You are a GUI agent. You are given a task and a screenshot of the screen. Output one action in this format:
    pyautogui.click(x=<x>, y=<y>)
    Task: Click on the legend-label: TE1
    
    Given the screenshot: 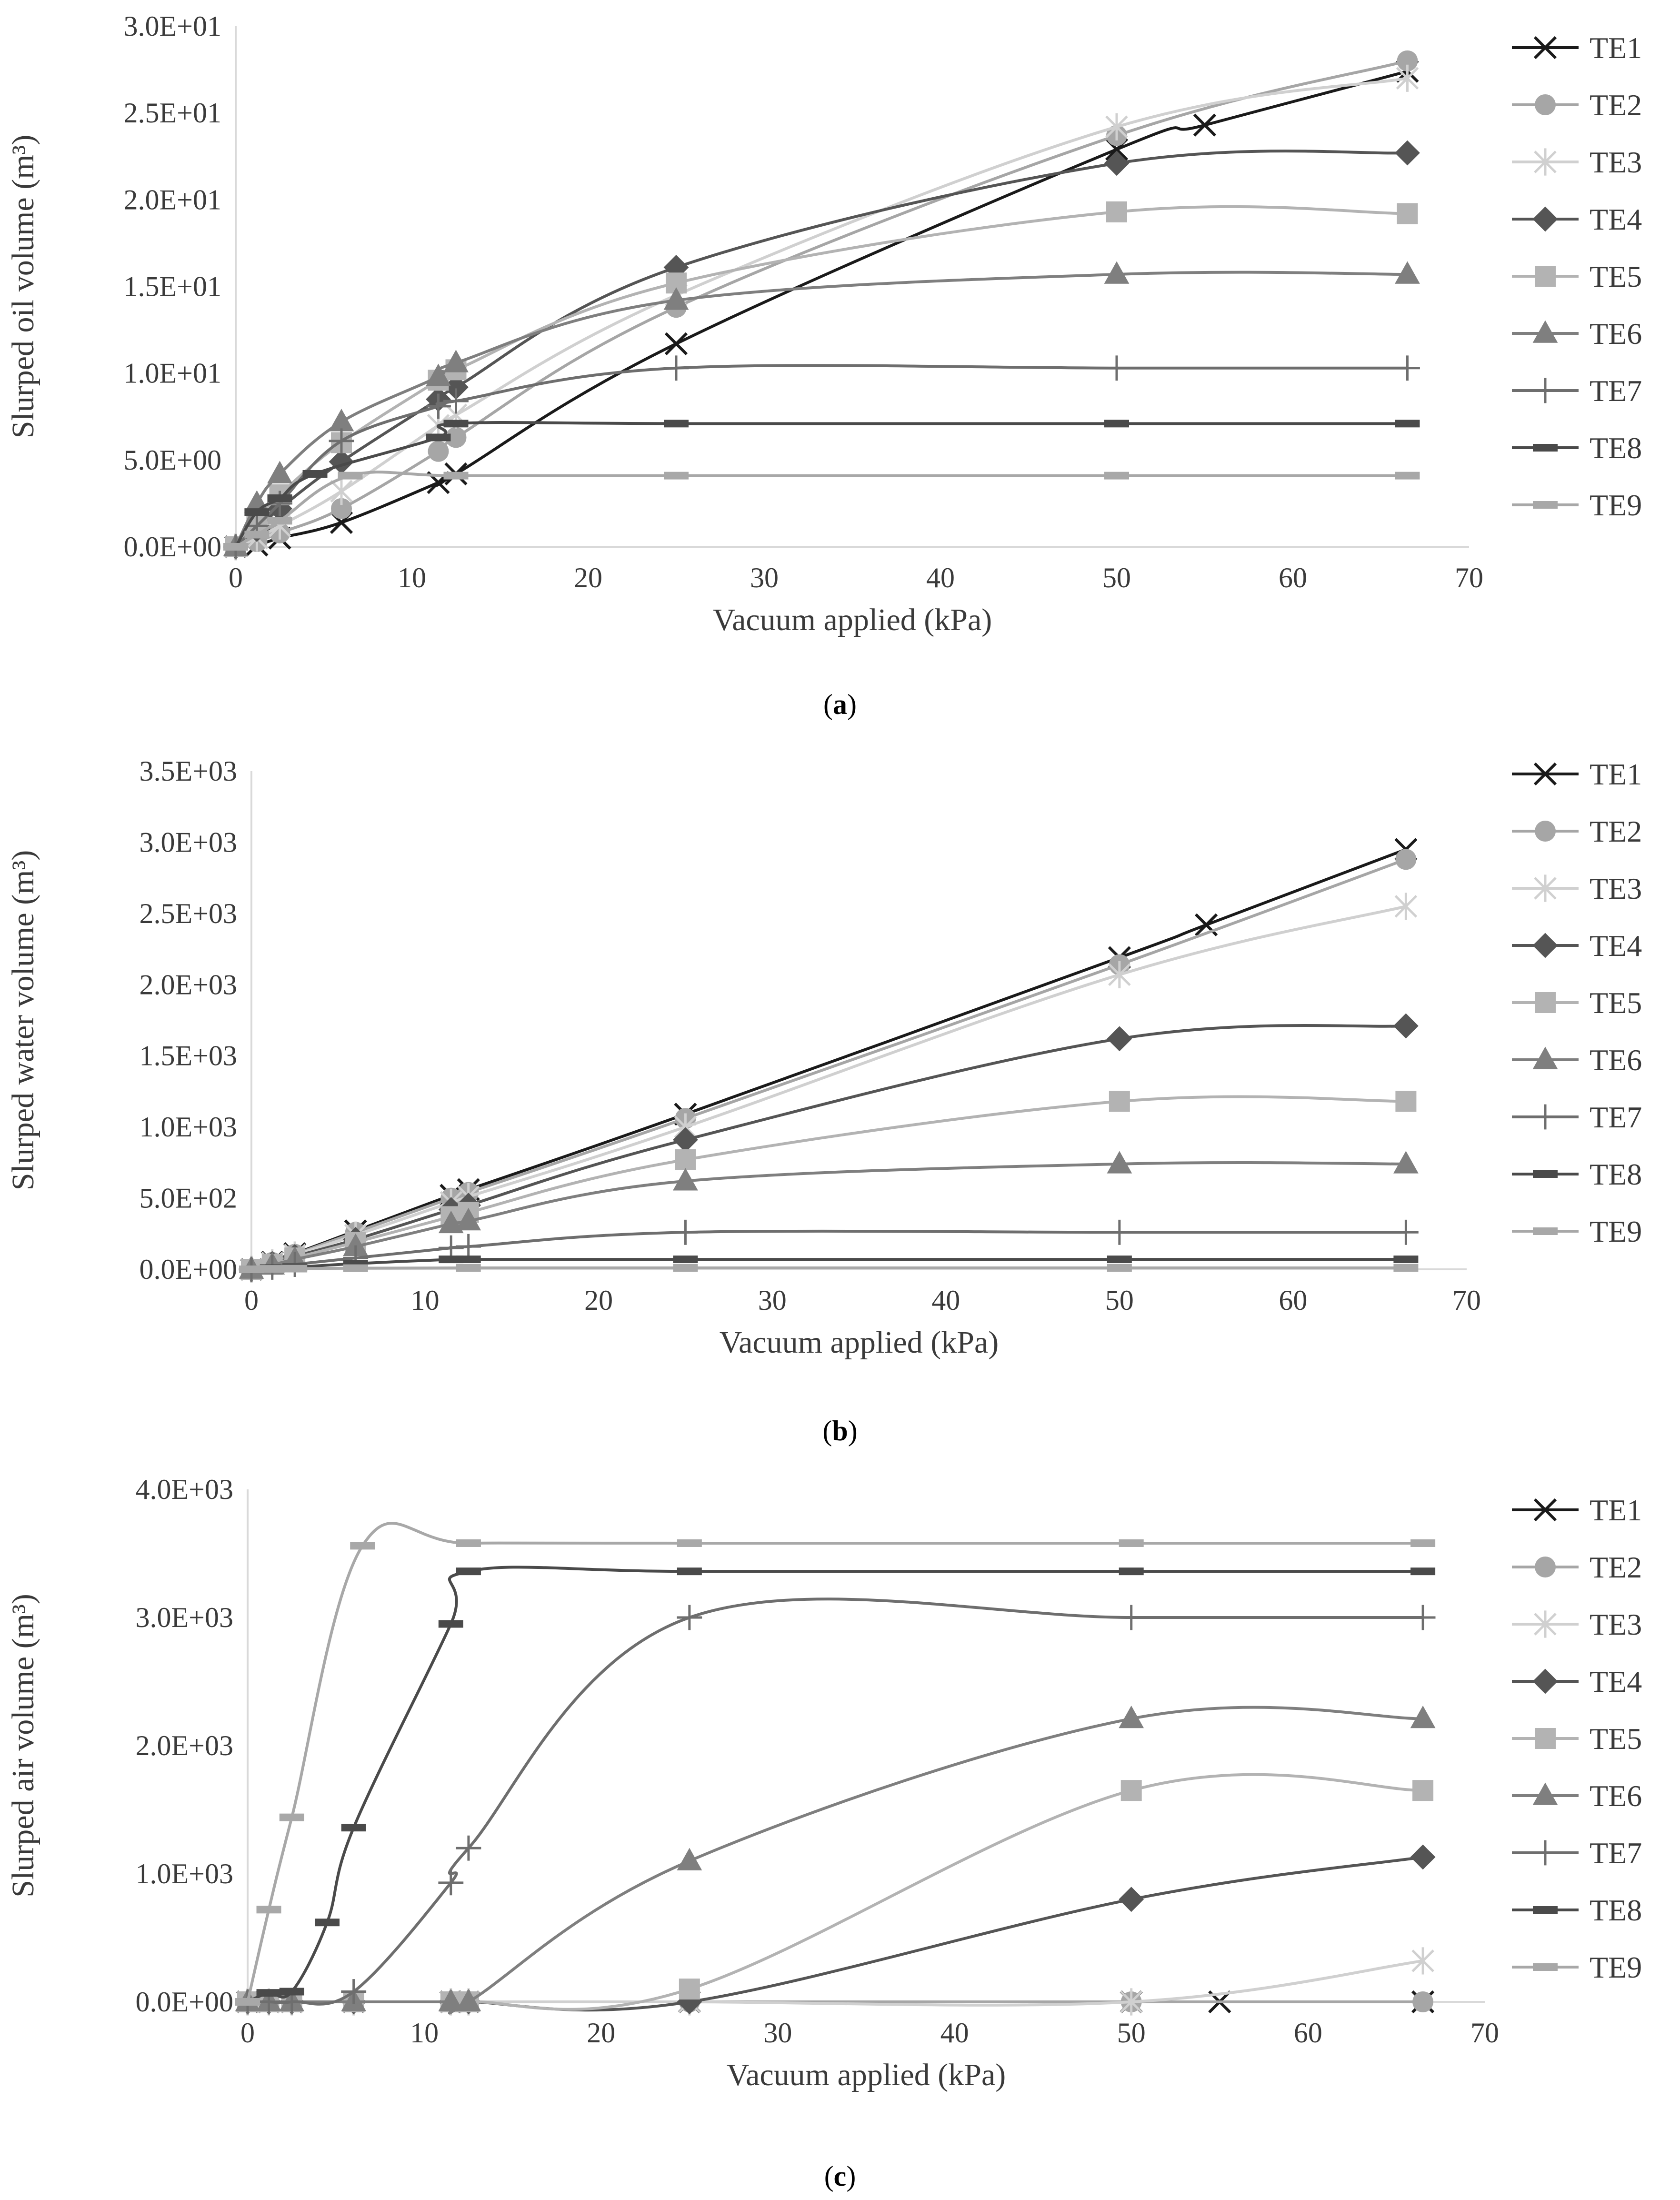 What is the action you would take?
    pyautogui.click(x=1616, y=48)
    